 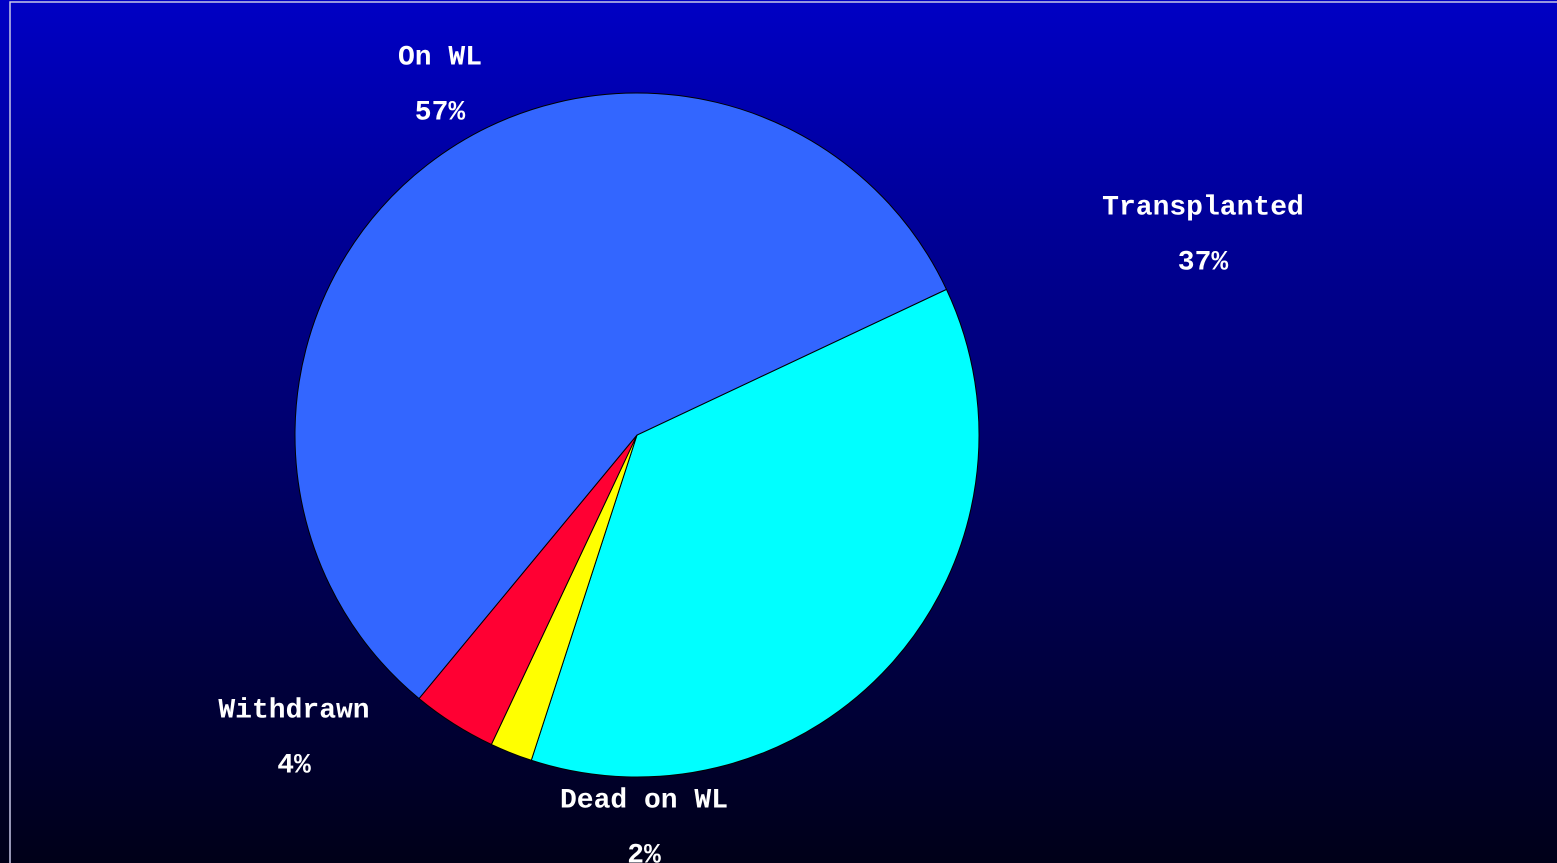 I want to click on slice-label: On WL, so click(x=440, y=57).